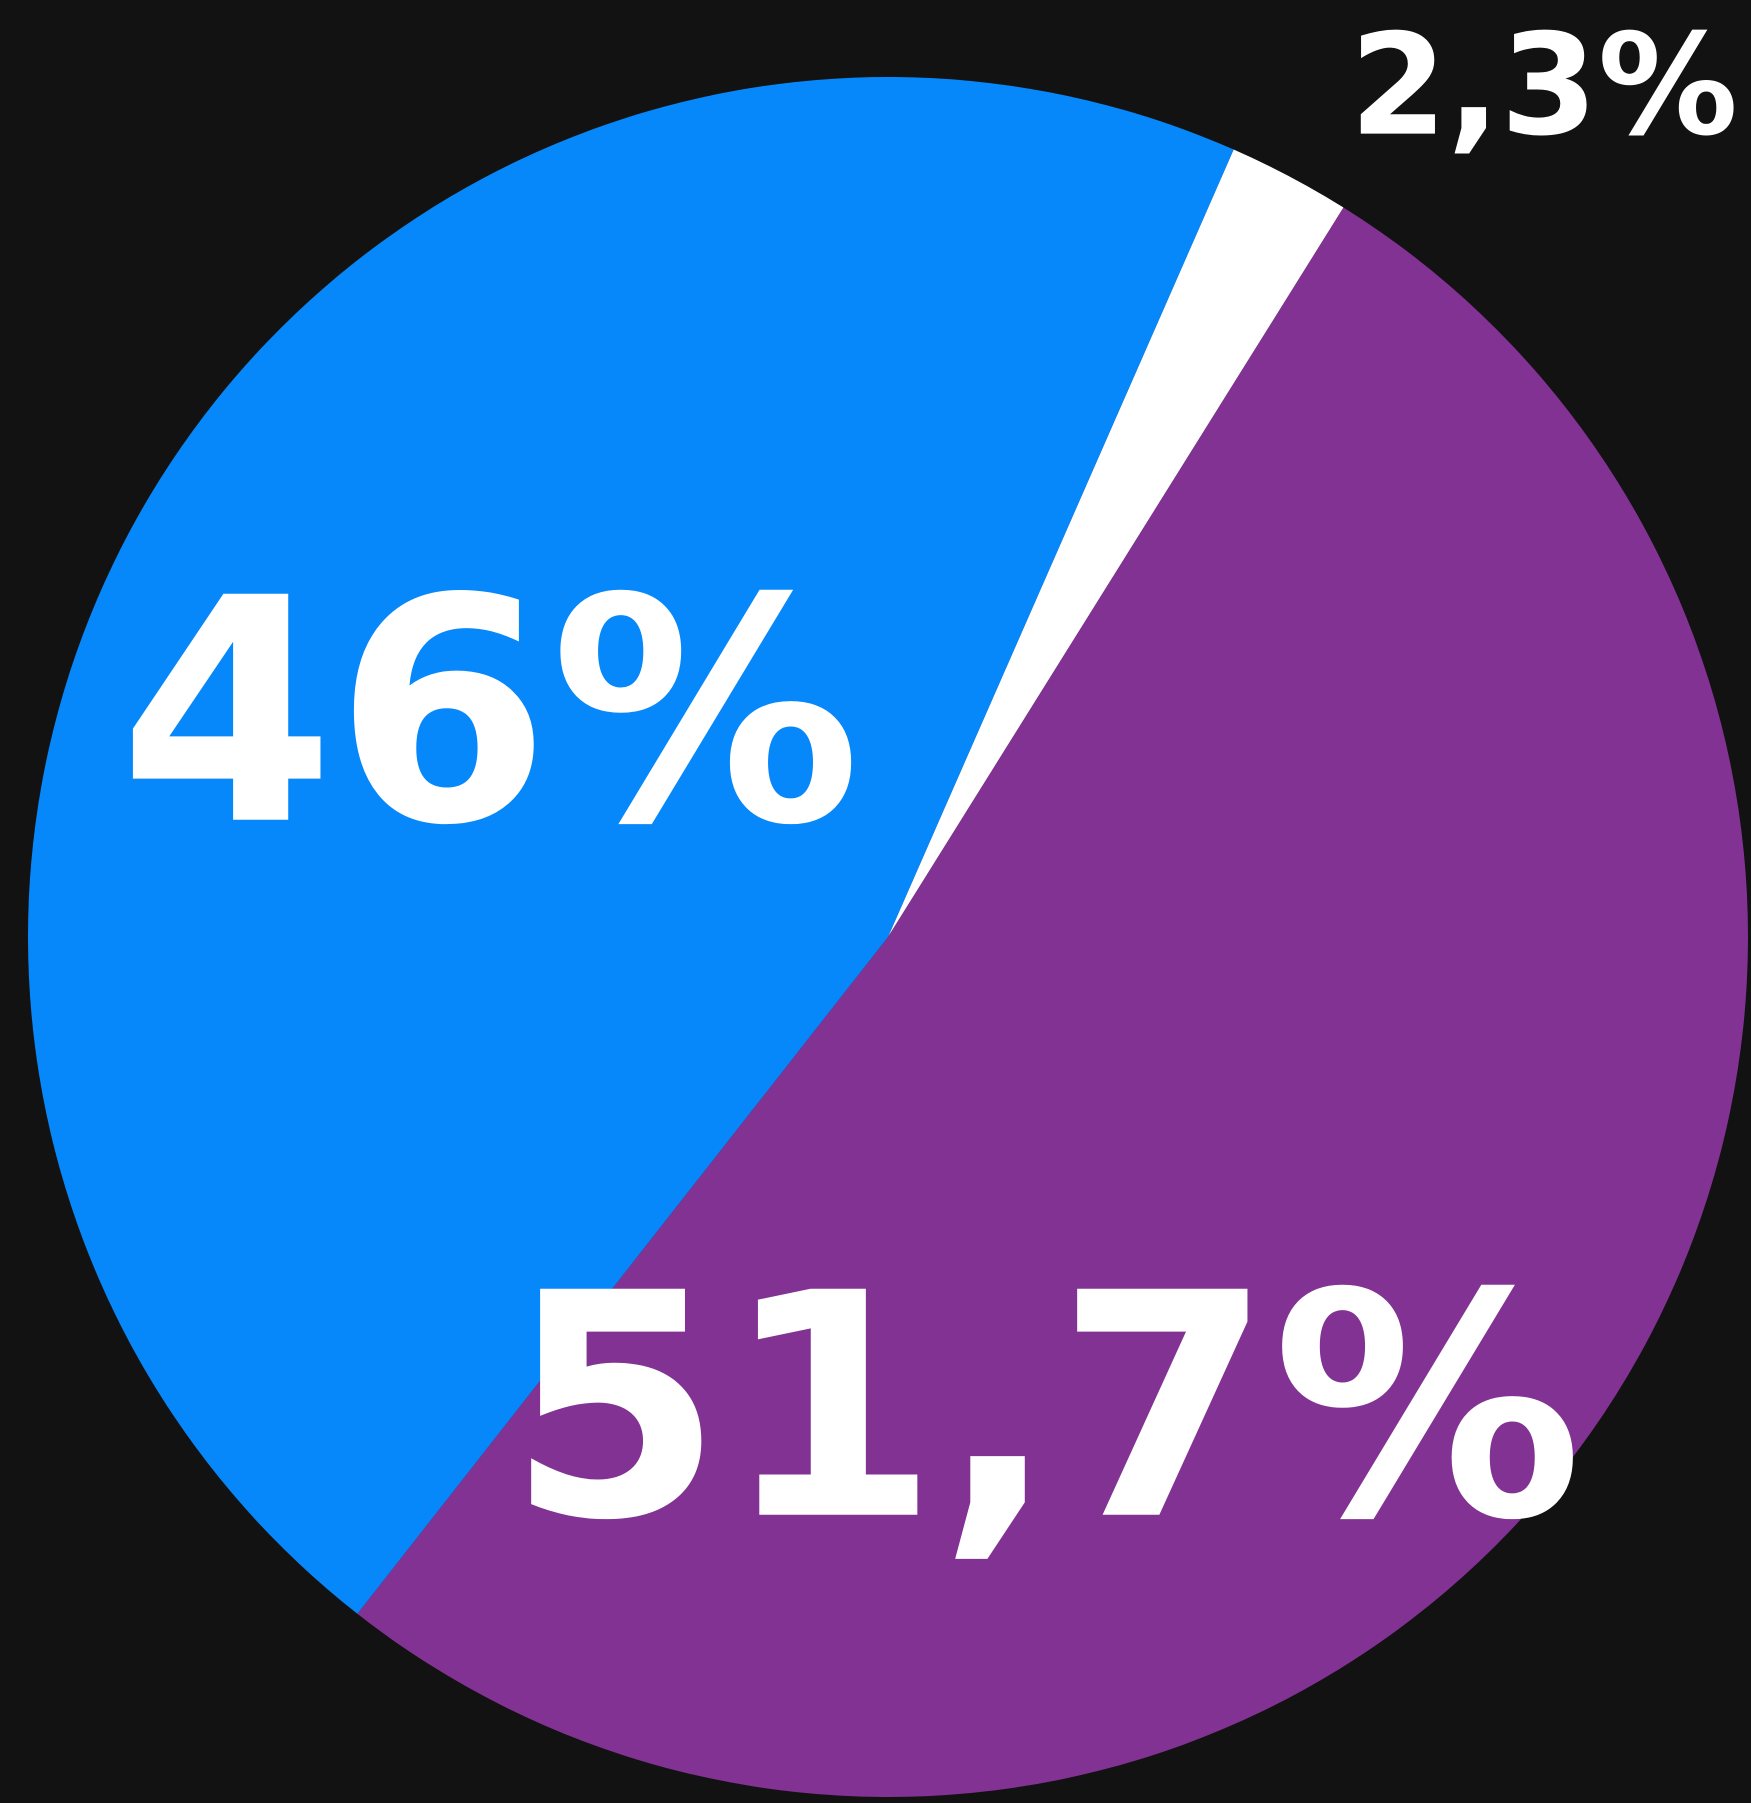 The width and height of the screenshot is (1751, 1803). Describe the element at coordinates (1544, 86) in the screenshot. I see `value-label: 2,3%` at that location.